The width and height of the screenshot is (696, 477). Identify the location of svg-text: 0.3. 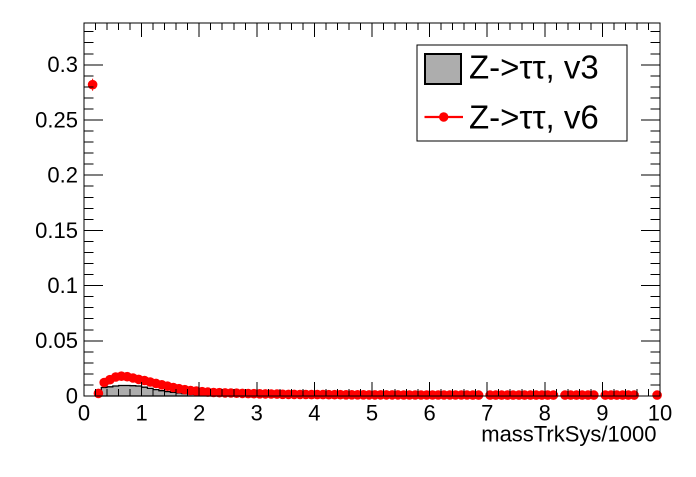
(62, 64).